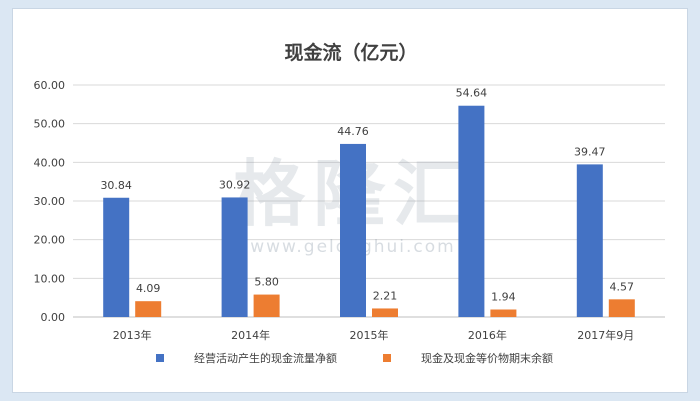 This screenshot has height=401, width=700. I want to click on data-label: 4.57, so click(622, 286).